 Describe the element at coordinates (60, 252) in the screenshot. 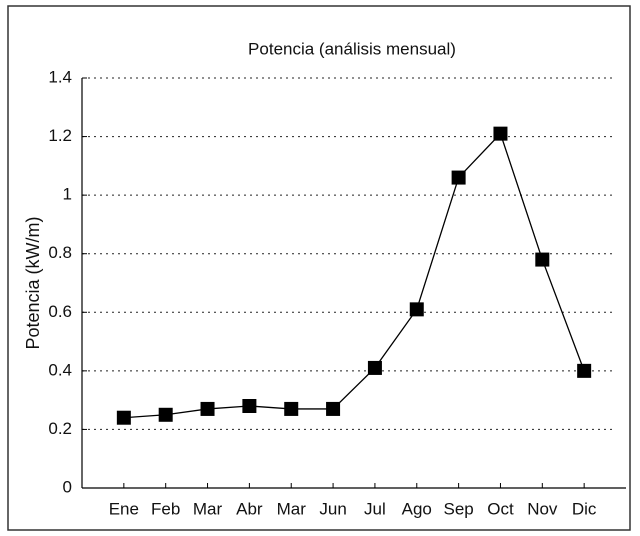

I see `y-tick-label: 0.8` at that location.